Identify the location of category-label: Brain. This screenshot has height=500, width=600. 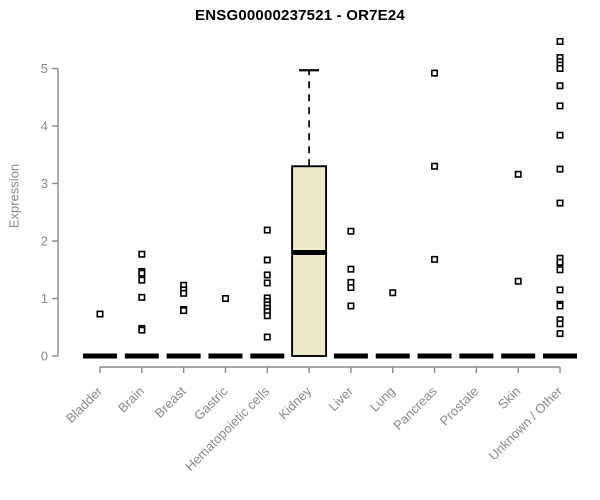
(131, 400).